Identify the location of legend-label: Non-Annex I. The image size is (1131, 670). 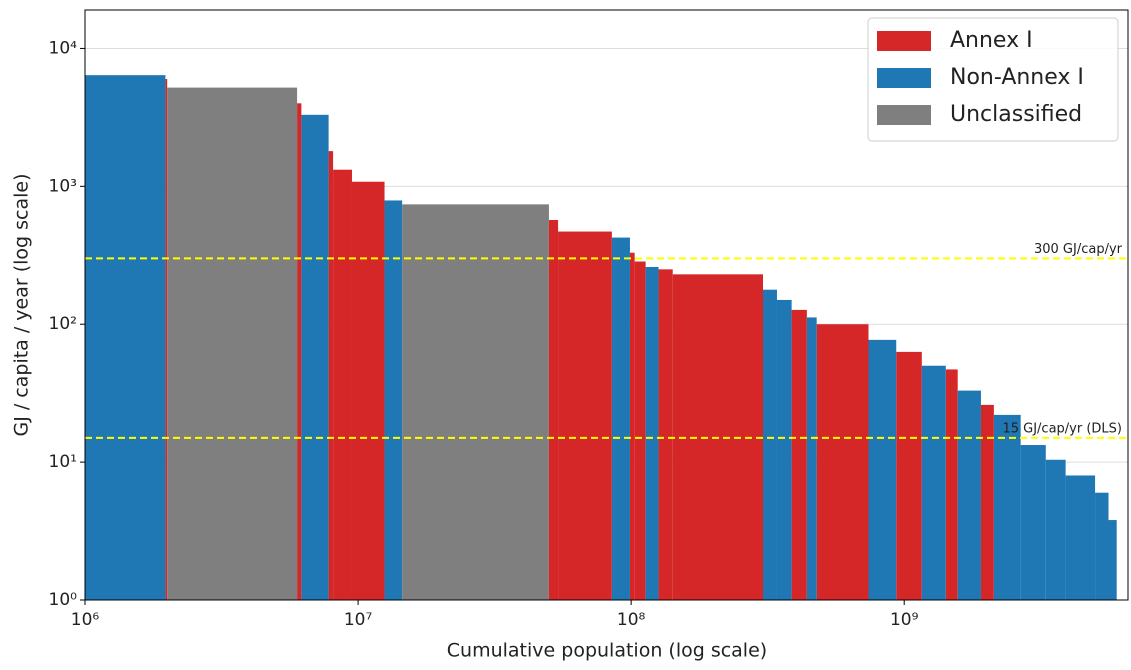
(1017, 77).